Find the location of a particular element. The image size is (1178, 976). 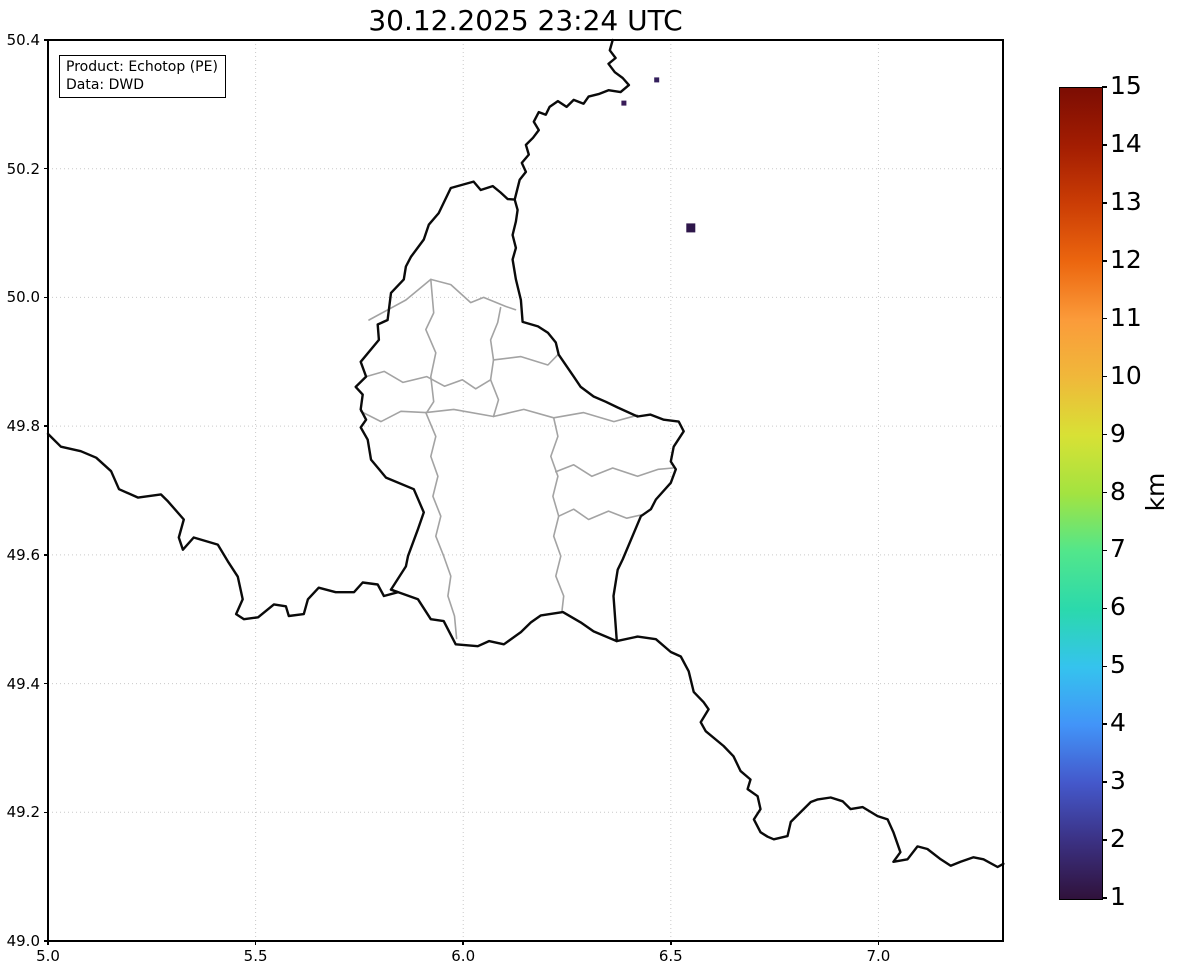

x-tick-label: 5.0 is located at coordinates (48, 956).